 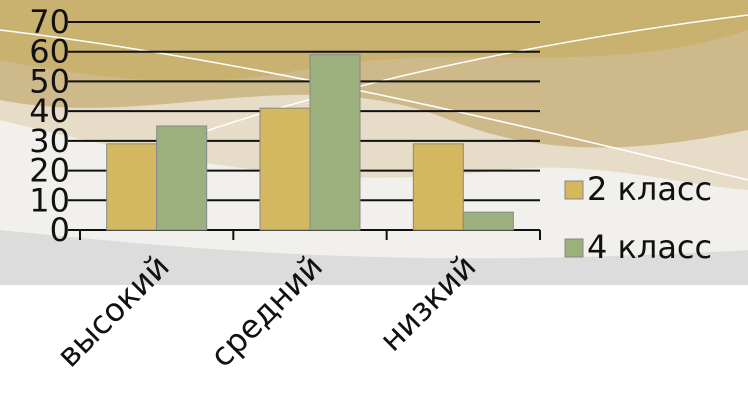 What do you see at coordinates (49, 200) in the screenshot?
I see `y-tick-label: 10` at bounding box center [49, 200].